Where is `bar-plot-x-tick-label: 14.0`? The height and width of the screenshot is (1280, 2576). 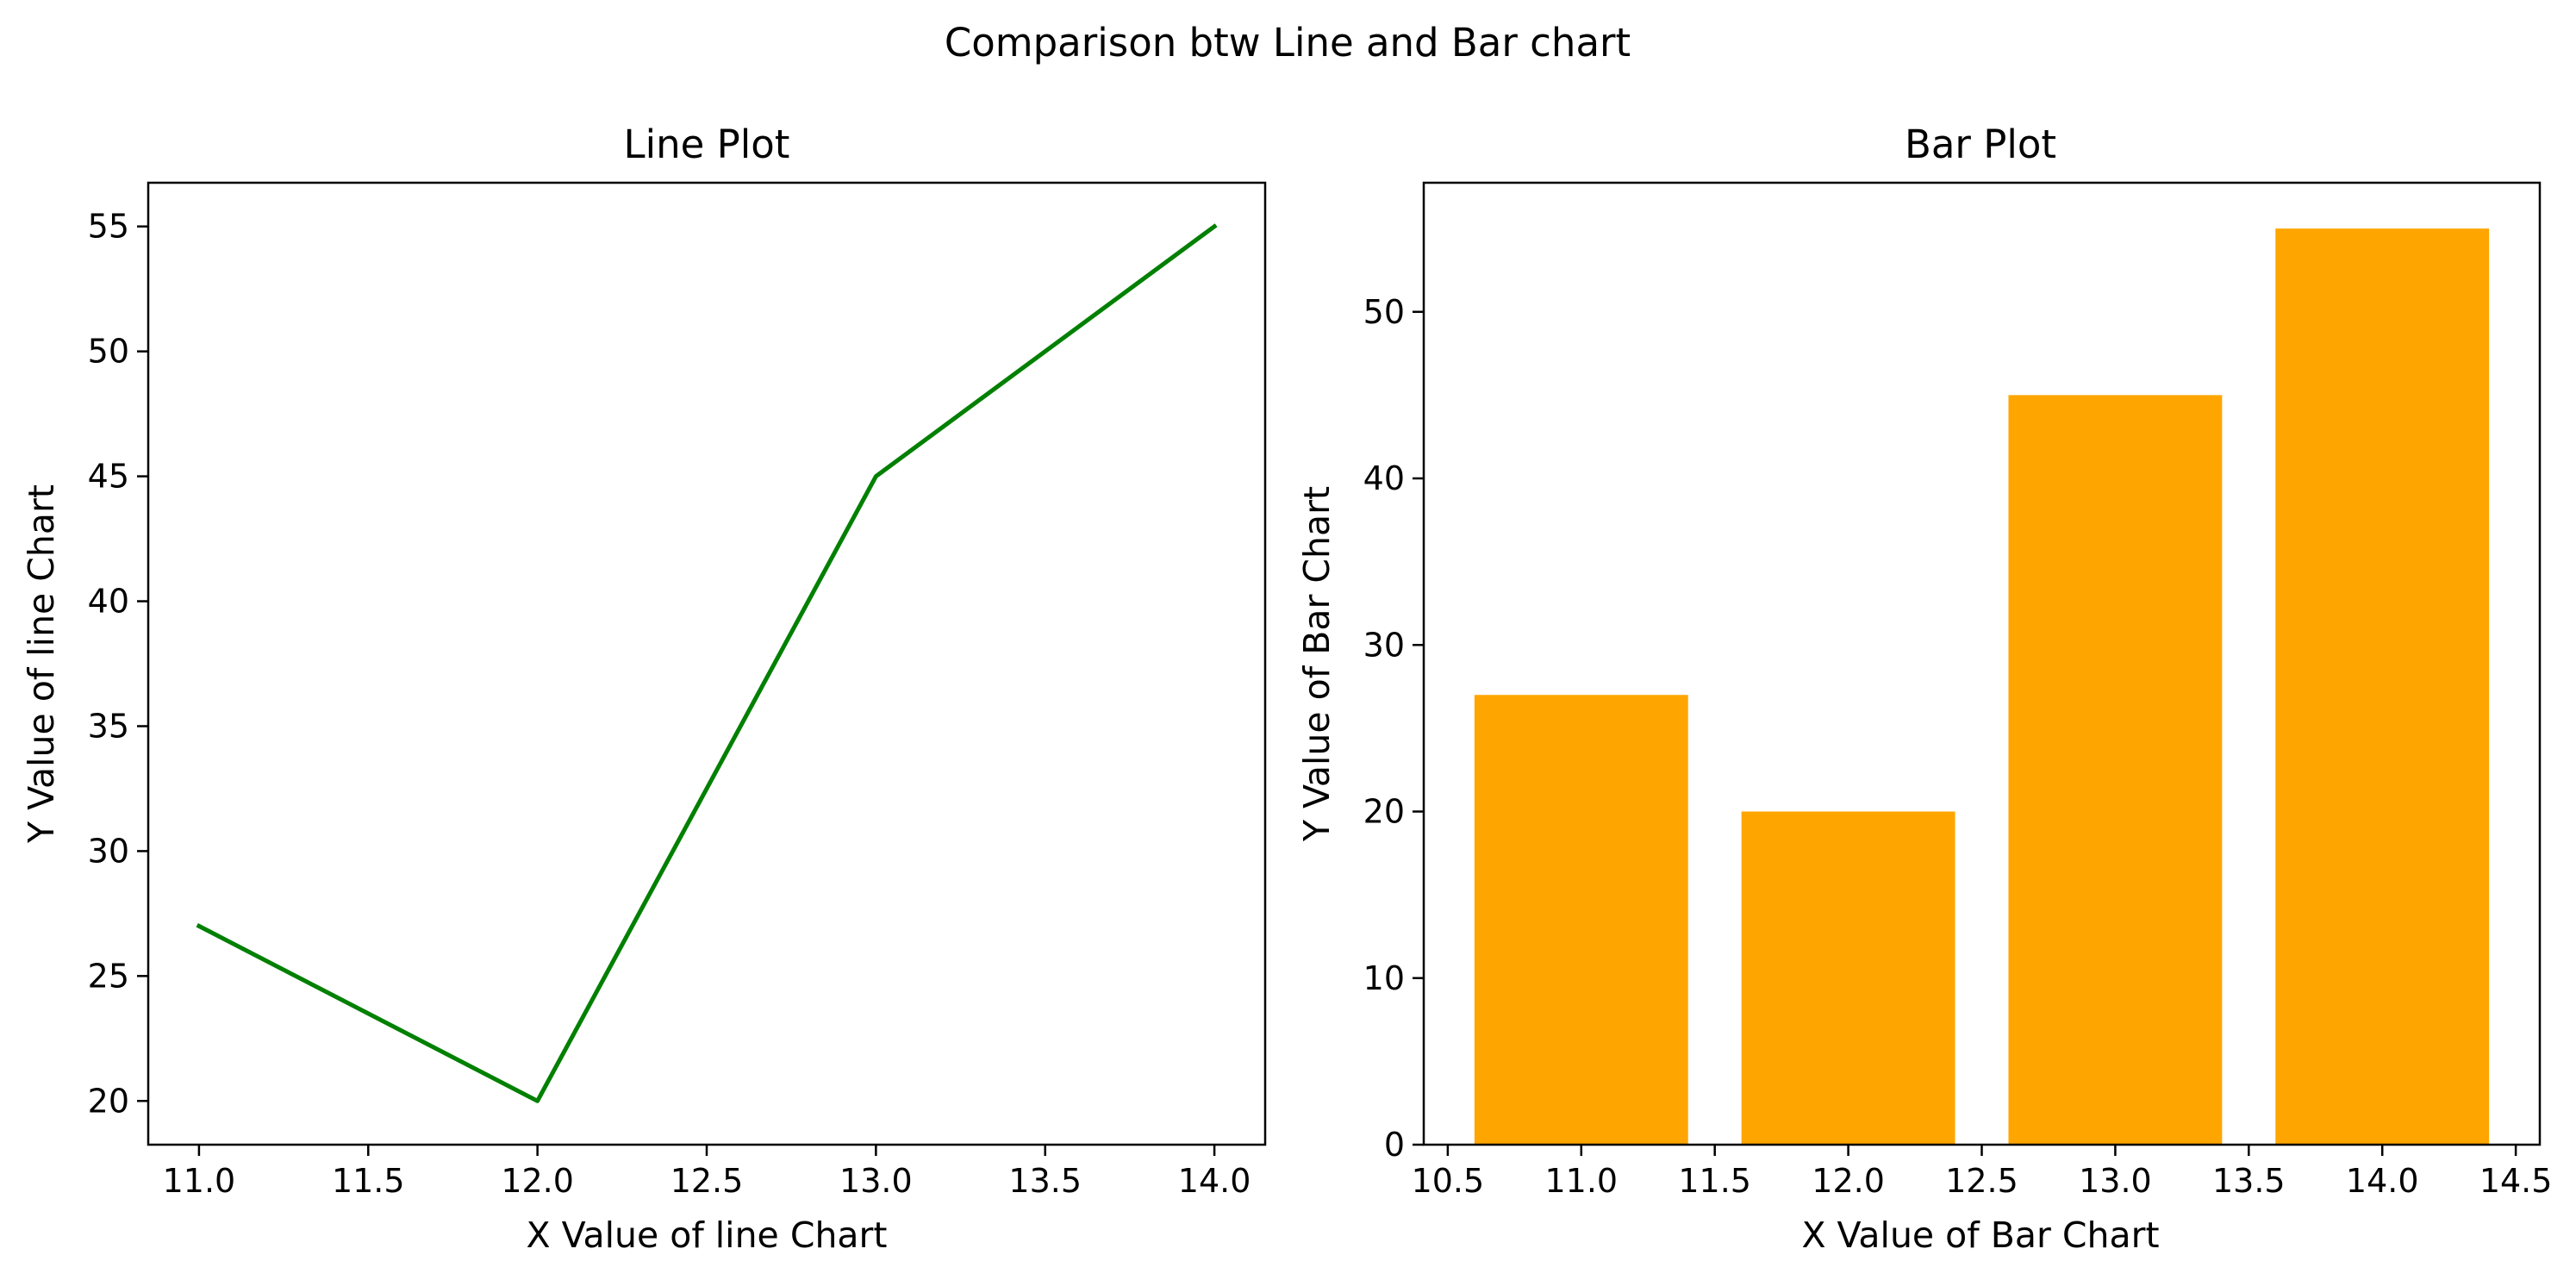
bar-plot-x-tick-label: 14.0 is located at coordinates (2382, 1181).